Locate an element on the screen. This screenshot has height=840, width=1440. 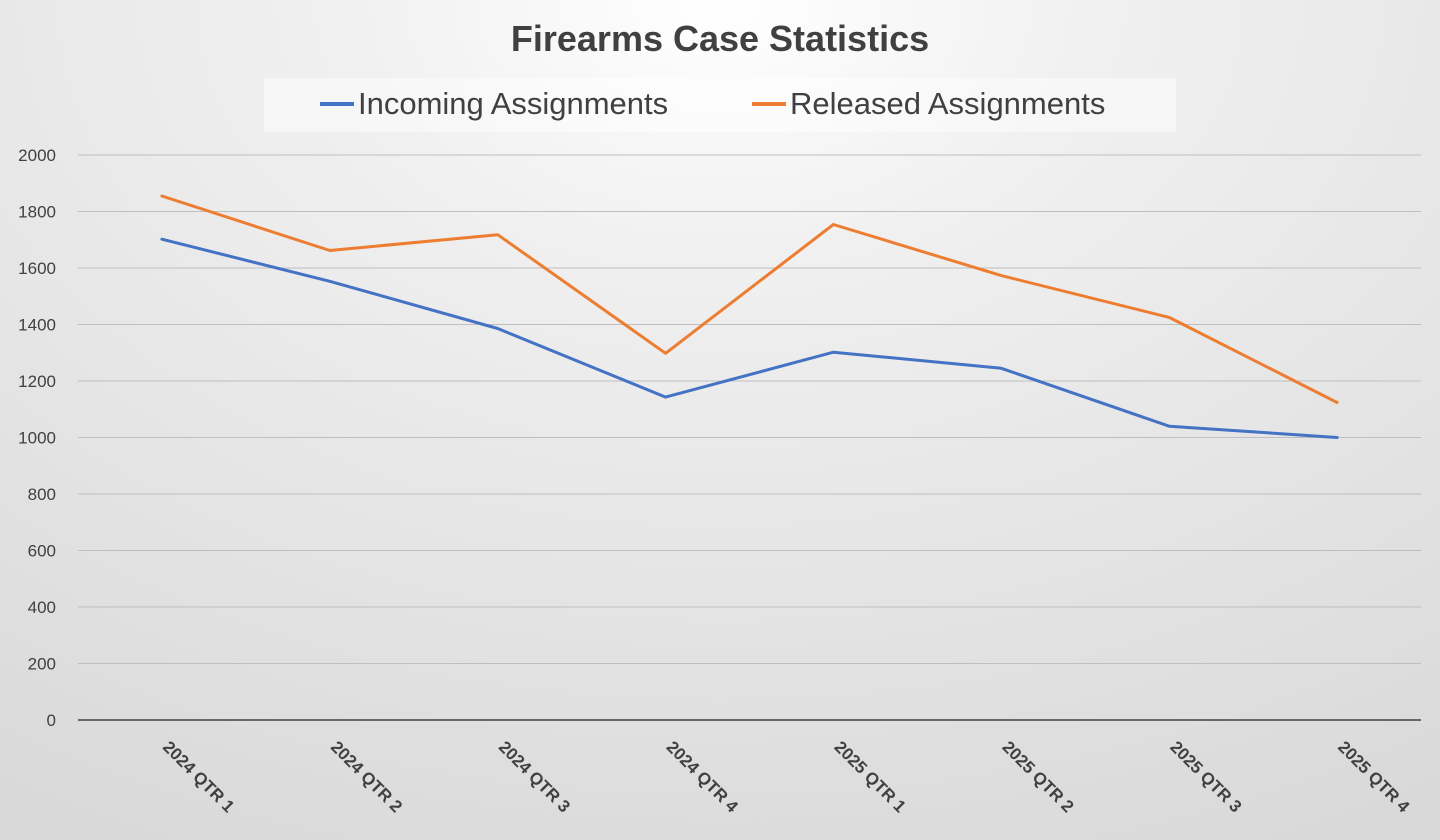
x-tick-label: 2024 QTR 4 is located at coordinates (702, 776).